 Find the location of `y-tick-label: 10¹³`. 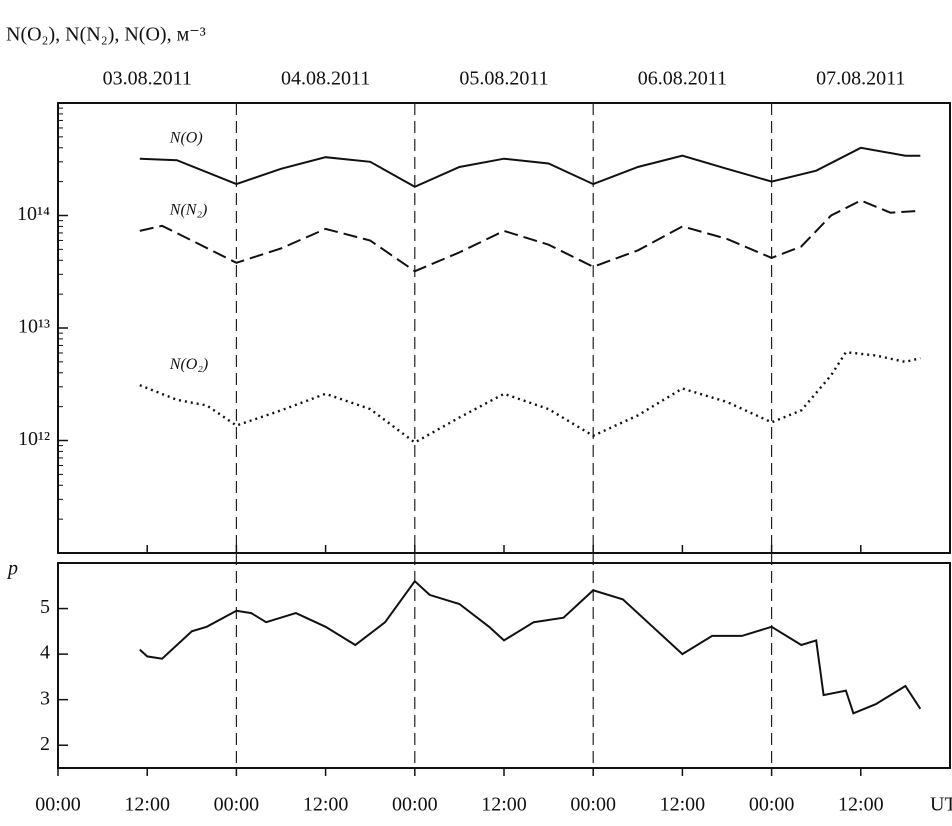

y-tick-label: 10¹³ is located at coordinates (34, 327).